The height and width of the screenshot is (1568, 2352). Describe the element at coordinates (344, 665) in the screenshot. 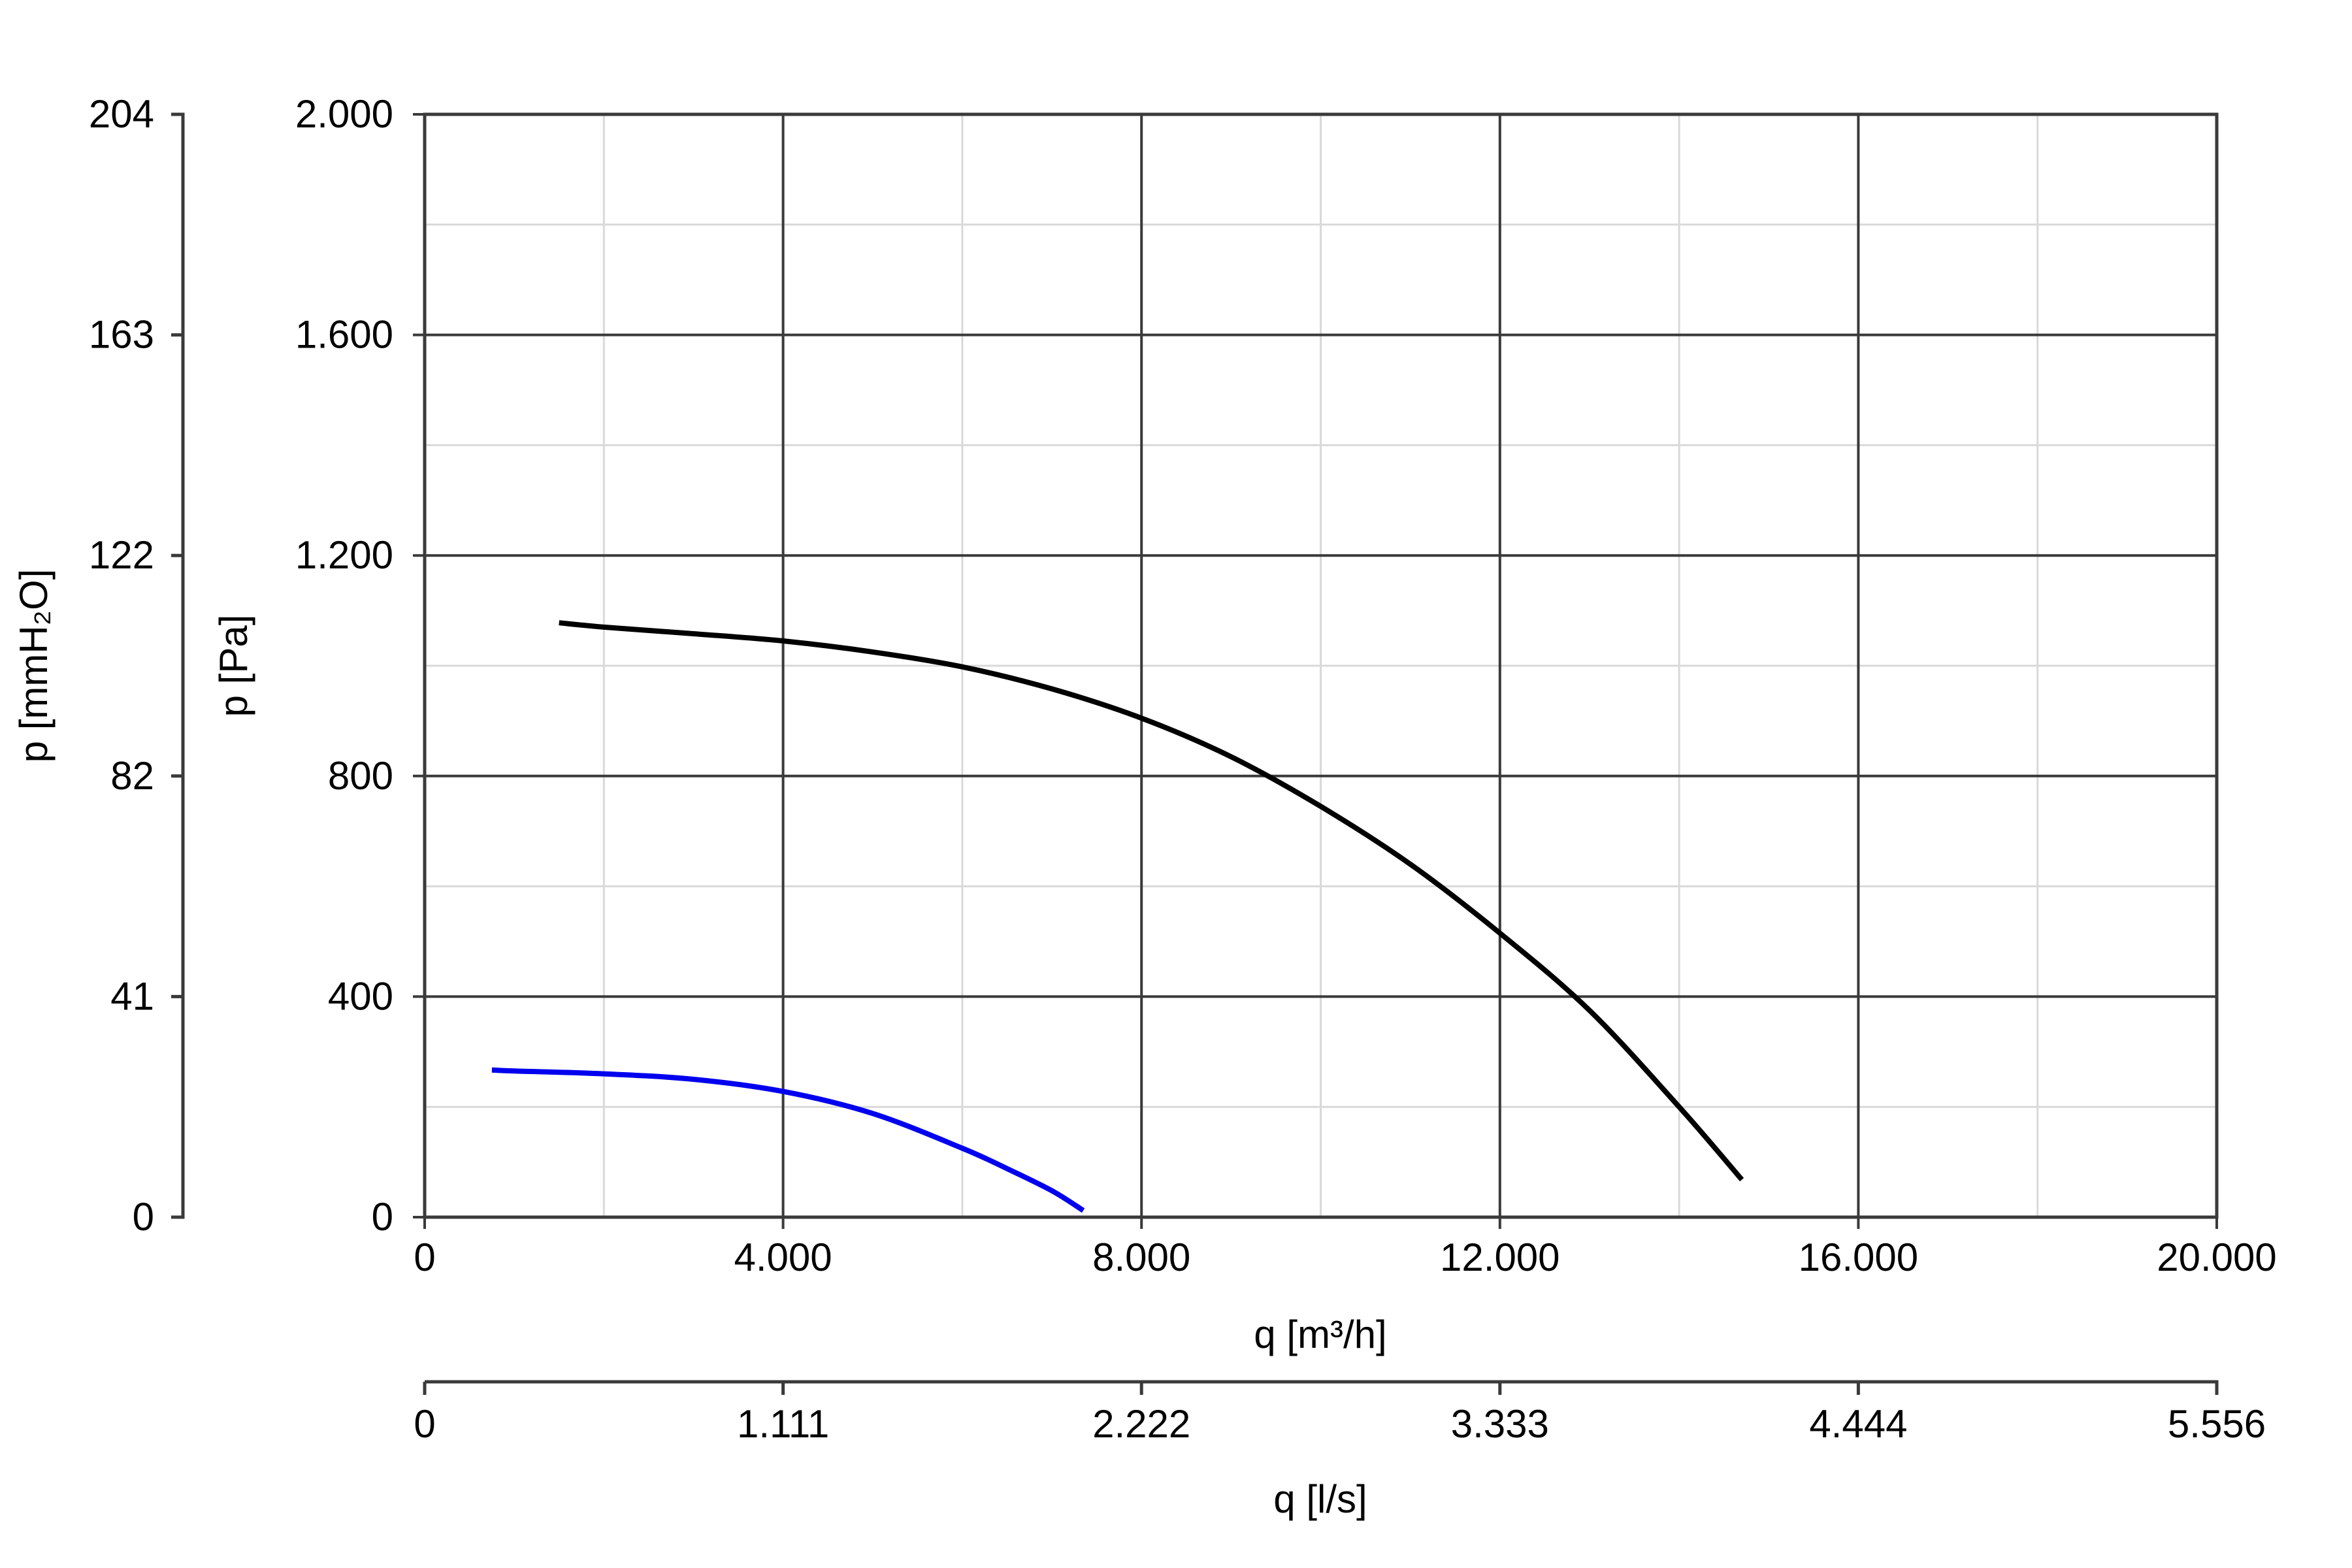

I see `y-tick-labels: 0 400 800 1.200 1.600 2.000` at that location.